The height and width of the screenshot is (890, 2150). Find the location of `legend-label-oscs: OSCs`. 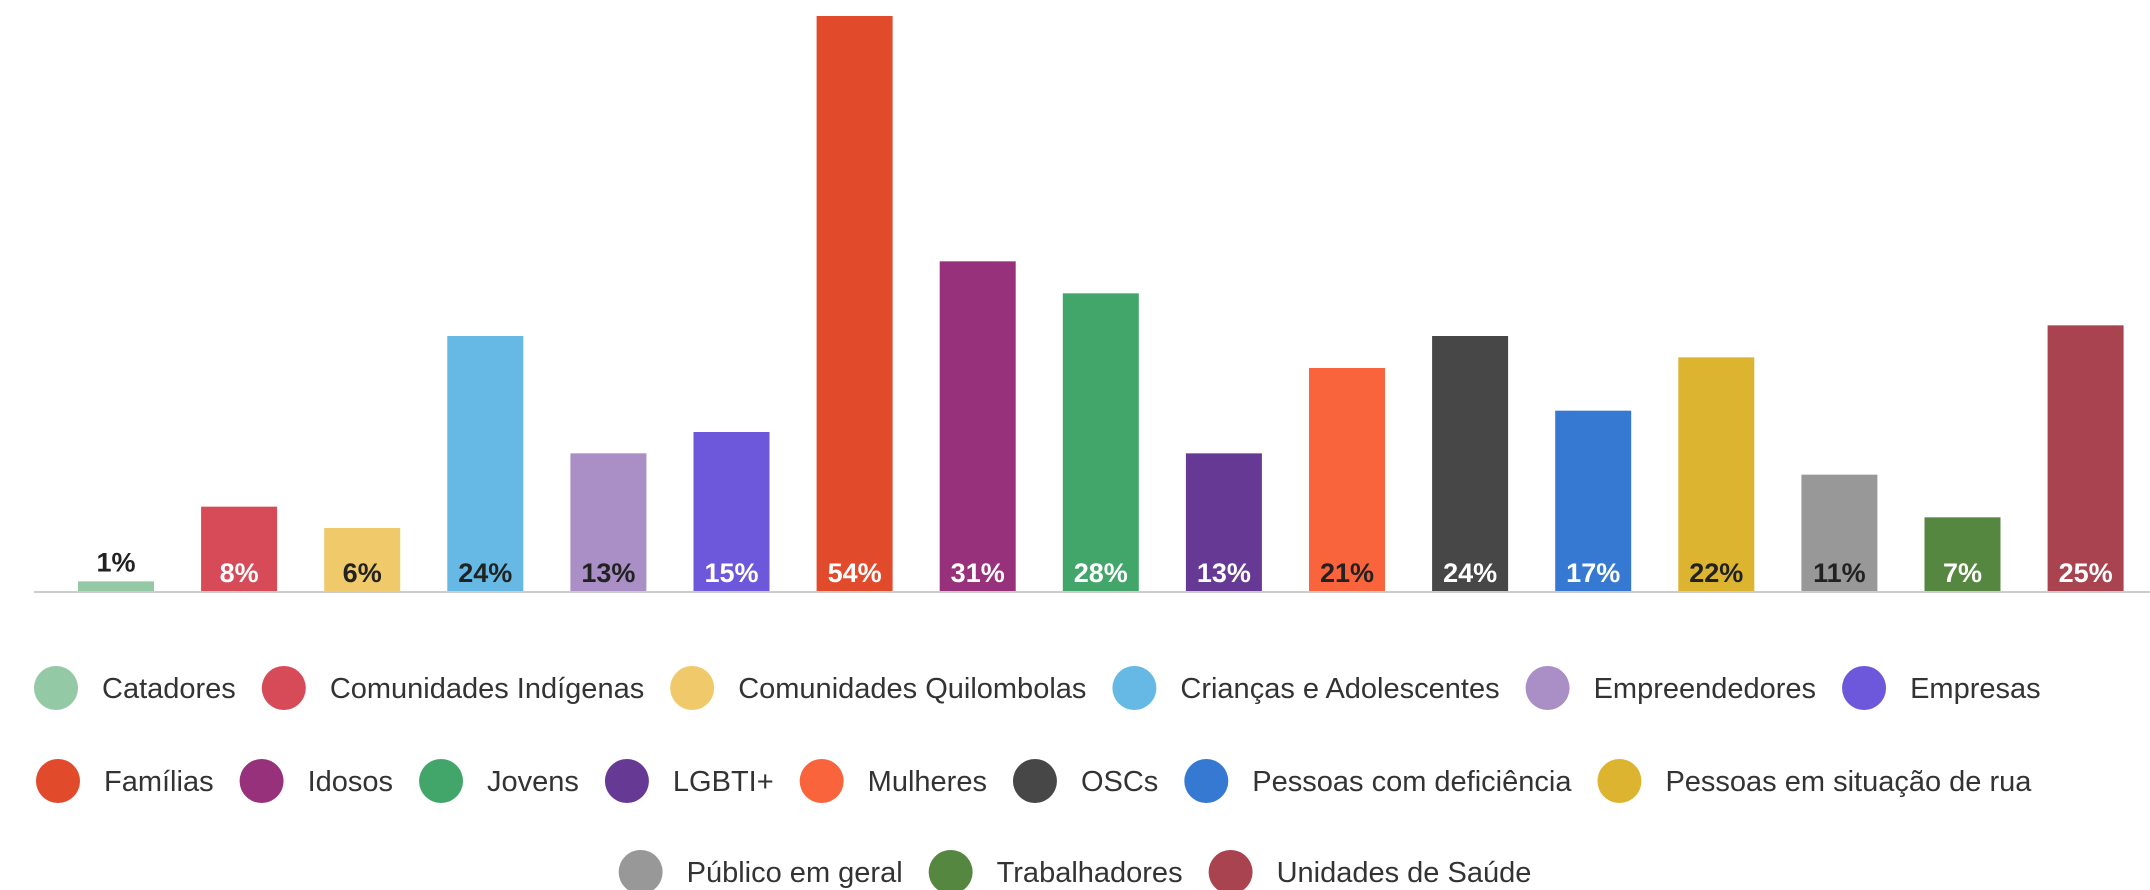

legend-label-oscs: OSCs is located at coordinates (1119, 782).